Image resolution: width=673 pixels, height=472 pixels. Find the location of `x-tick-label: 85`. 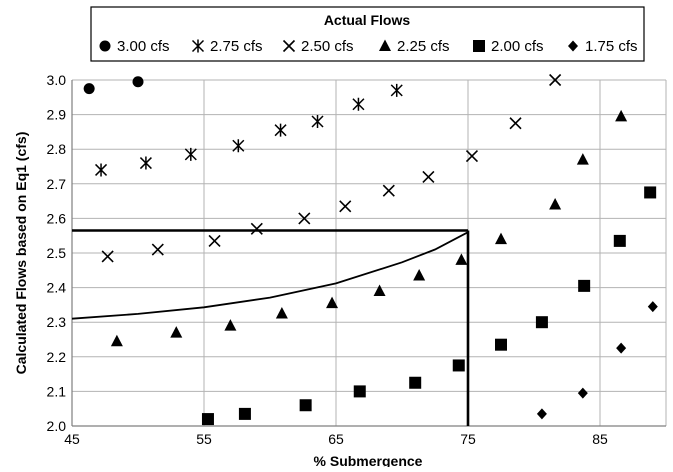

x-tick-label: 85 is located at coordinates (600, 439).